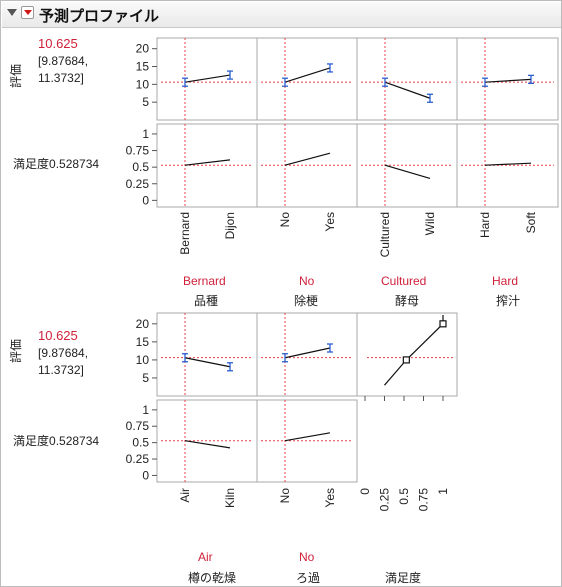 The image size is (562, 587). Describe the element at coordinates (508, 301) in the screenshot. I see `factor-name-sakujuu: 搾汁` at that location.